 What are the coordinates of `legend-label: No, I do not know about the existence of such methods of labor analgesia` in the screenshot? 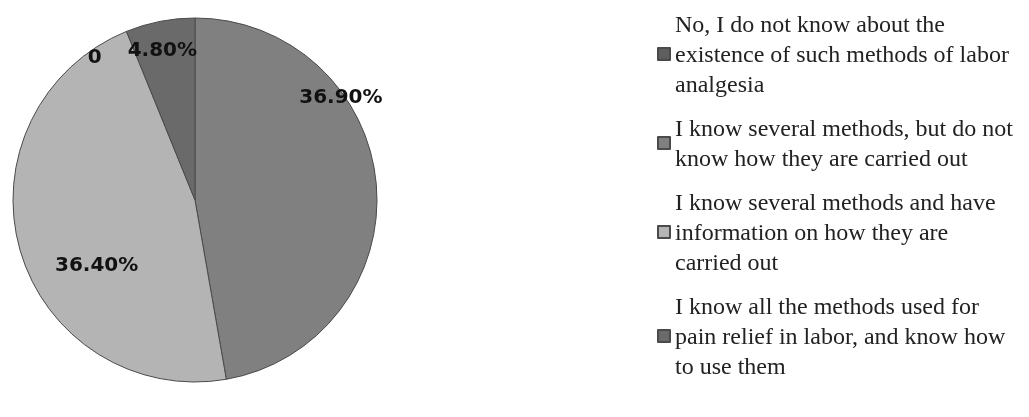 It's located at (845, 54).